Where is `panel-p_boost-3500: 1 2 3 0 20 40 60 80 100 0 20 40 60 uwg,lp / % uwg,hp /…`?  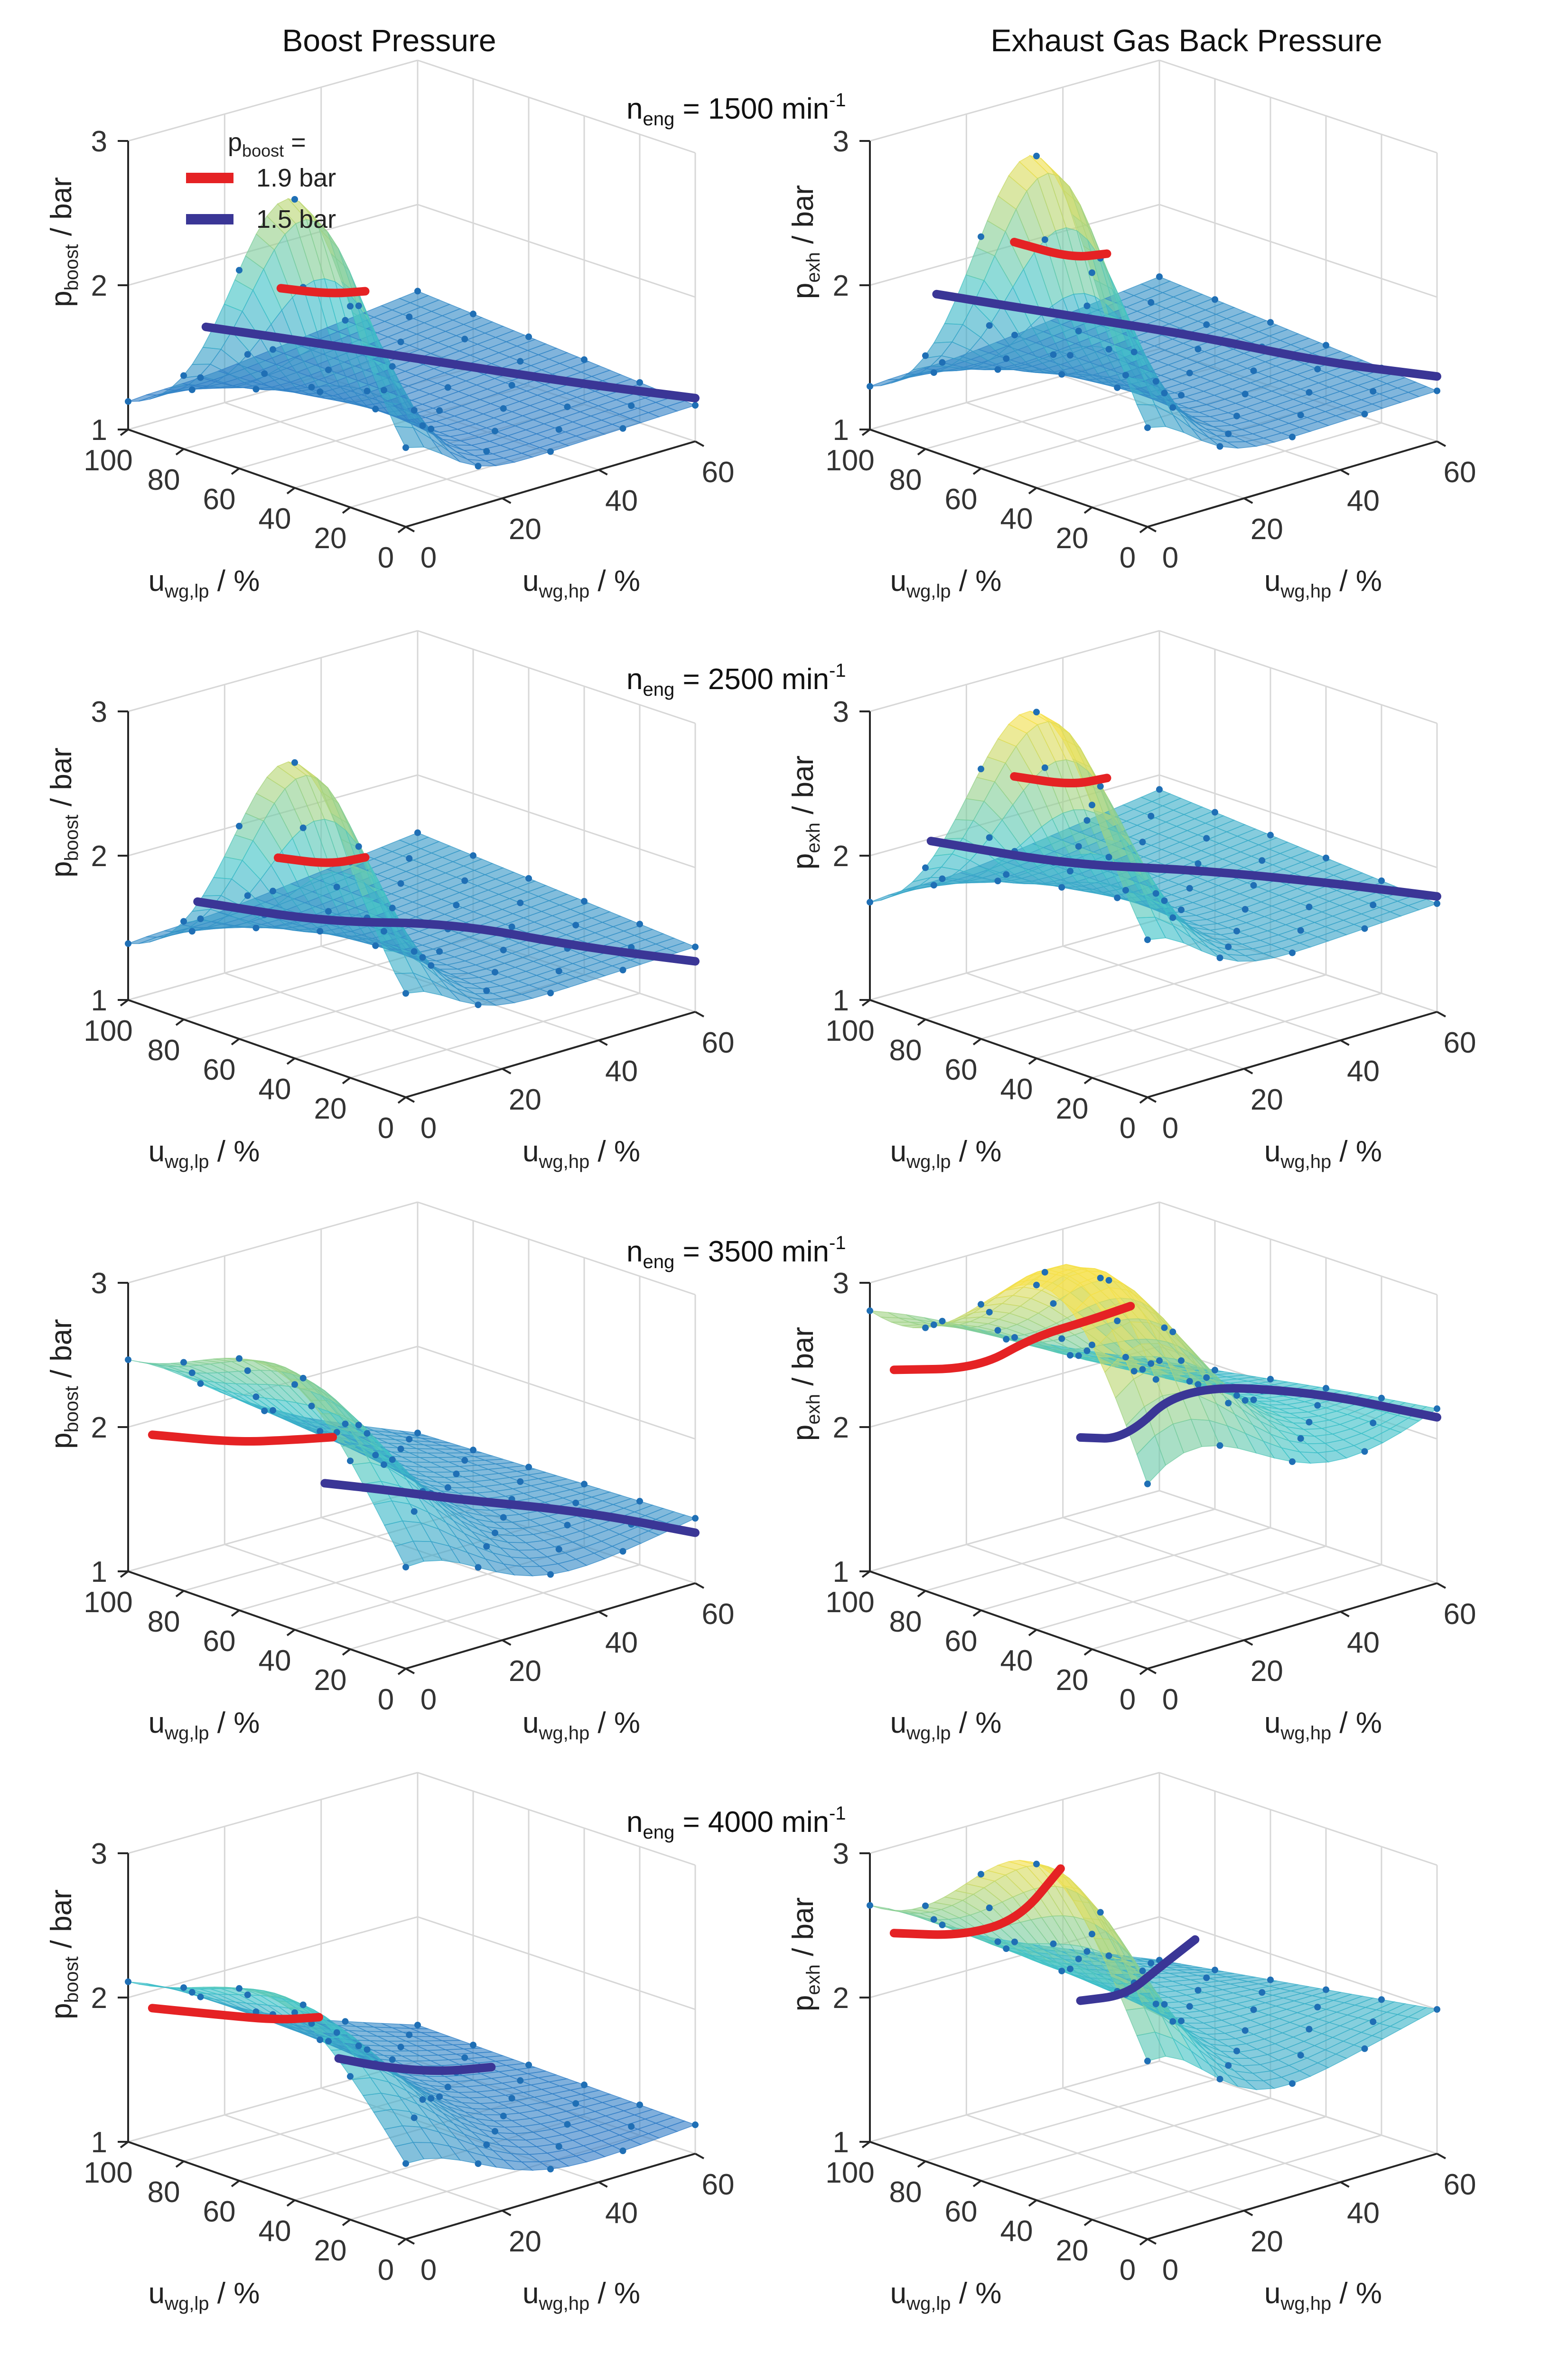
panel-p_boost-3500: 1 2 3 0 20 40 60 80 100 0 20 40 60 uwg,lp / % uwg,hp /… is located at coordinates (389, 1473).